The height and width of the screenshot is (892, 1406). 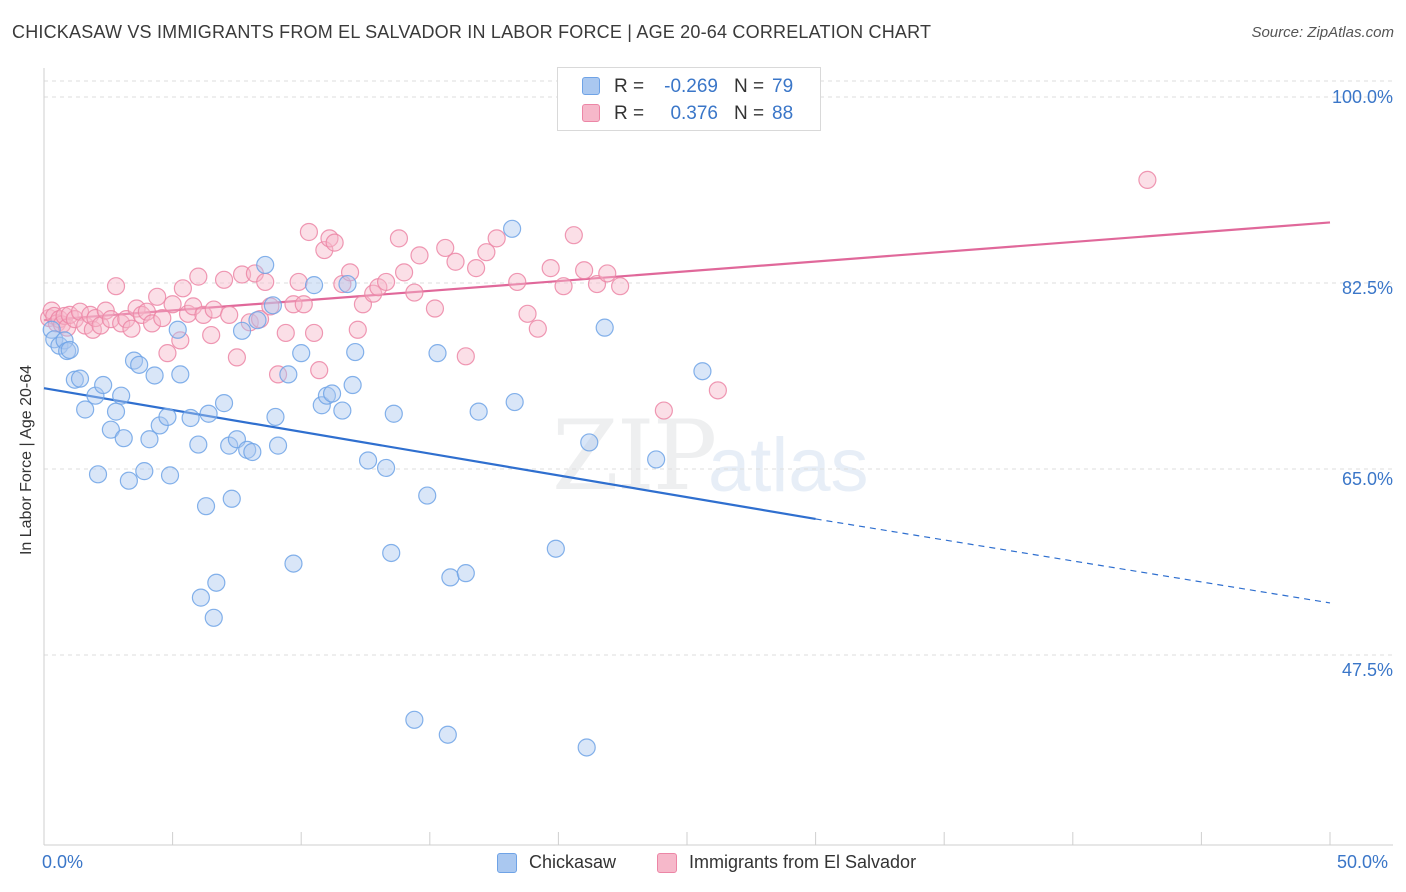 What do you see at coordinates (803, 862) in the screenshot?
I see `legend-label: Immigrants from El Salvador` at bounding box center [803, 862].